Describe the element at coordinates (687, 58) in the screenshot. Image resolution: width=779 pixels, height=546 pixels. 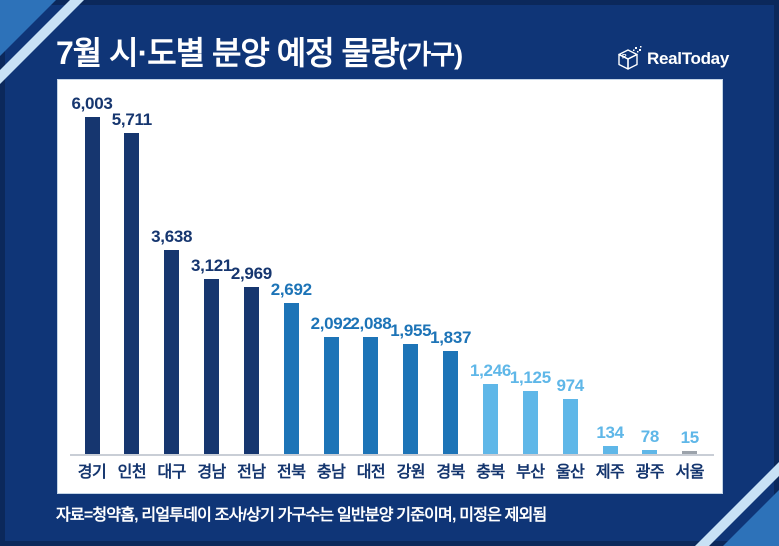
I see `realtoday-logo-text: RealToday` at that location.